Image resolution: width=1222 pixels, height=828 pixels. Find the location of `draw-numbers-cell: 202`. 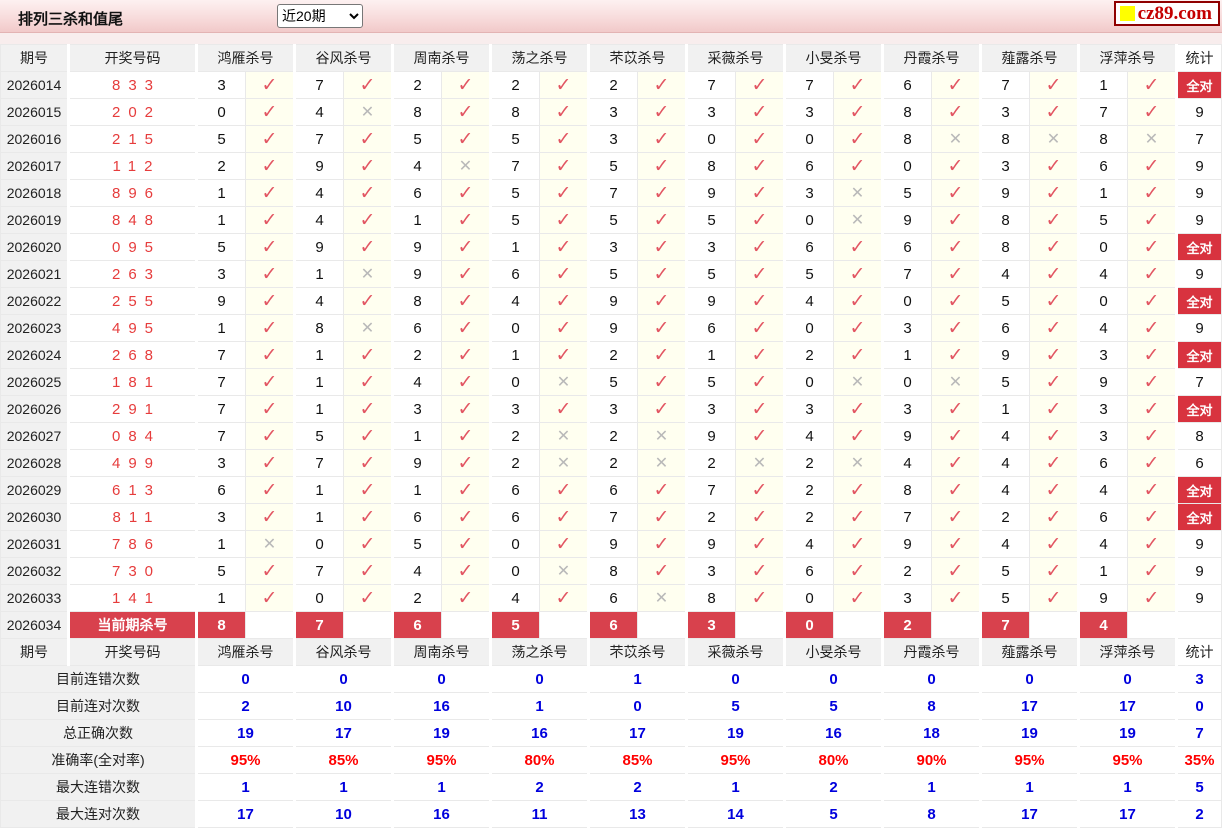

draw-numbers-cell: 202 is located at coordinates (132, 112).